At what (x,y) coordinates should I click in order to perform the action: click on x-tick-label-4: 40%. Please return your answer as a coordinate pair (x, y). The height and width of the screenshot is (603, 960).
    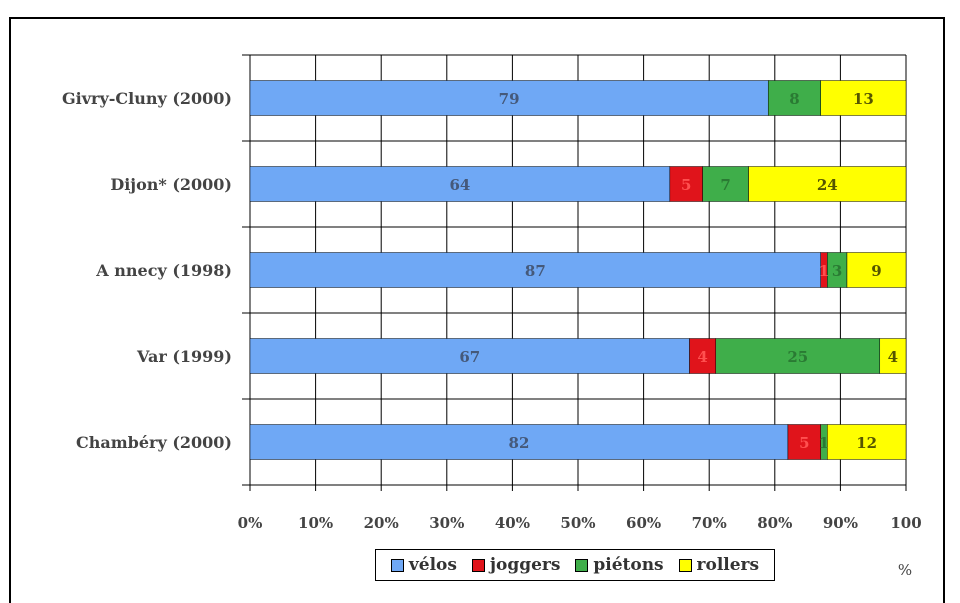
    Looking at the image, I should click on (512, 523).